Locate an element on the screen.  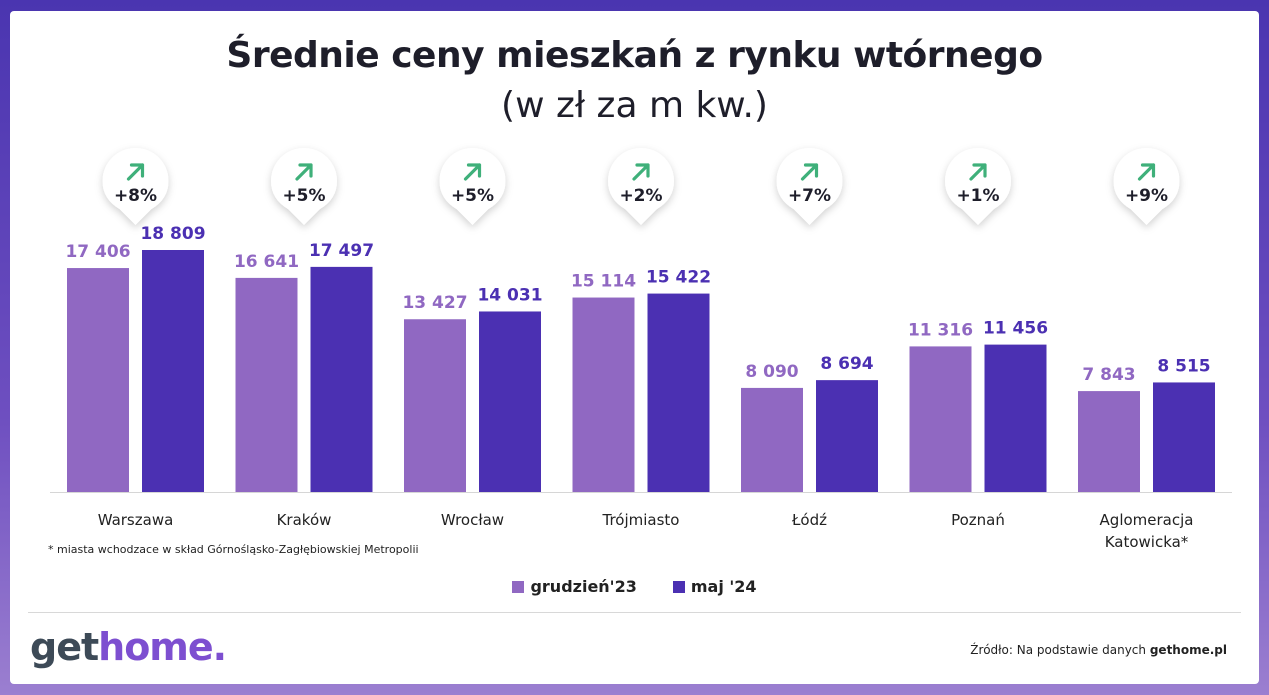
change-label-3: +2% is located at coordinates (640, 196).